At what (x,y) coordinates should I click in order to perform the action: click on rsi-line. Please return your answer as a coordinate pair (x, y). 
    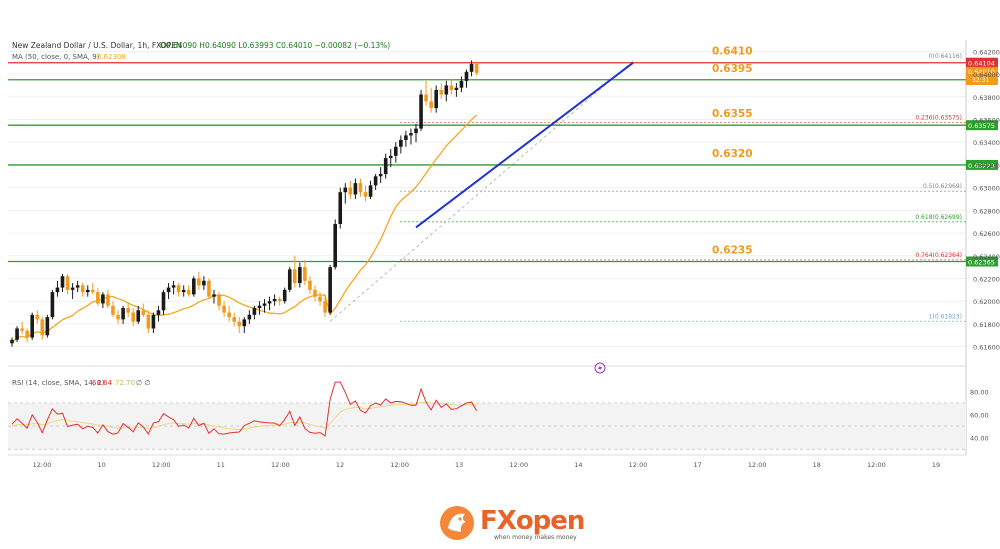
    Looking at the image, I should click on (244, 409).